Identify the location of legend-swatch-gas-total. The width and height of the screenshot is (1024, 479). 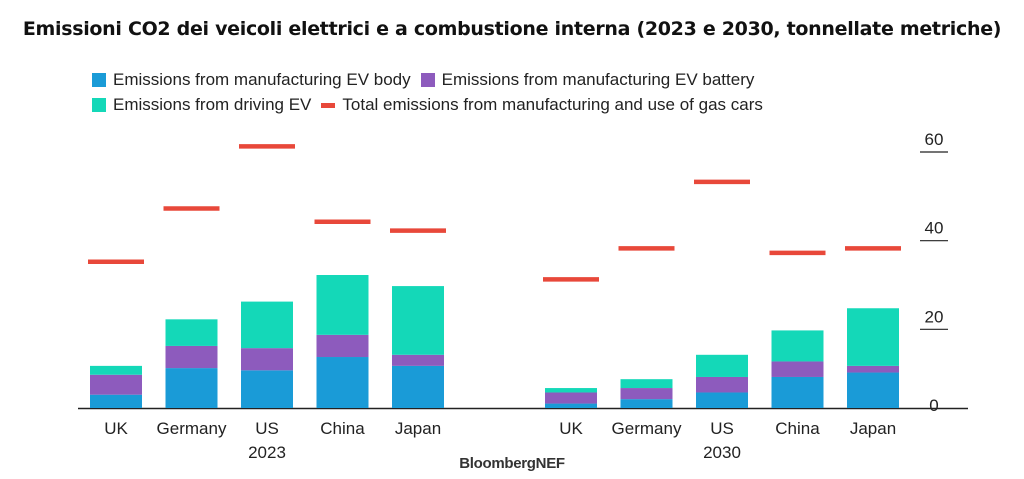
(328, 105).